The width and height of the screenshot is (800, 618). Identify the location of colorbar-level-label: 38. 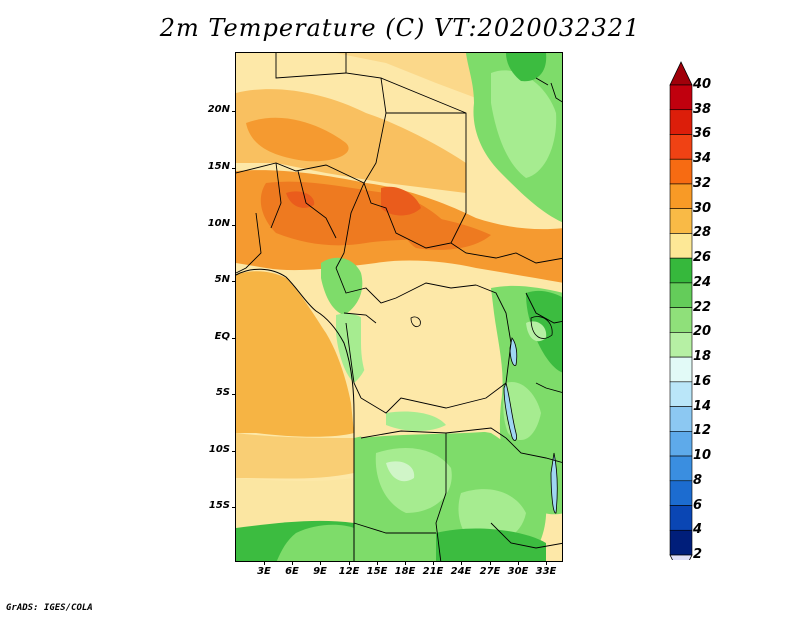
(702, 109).